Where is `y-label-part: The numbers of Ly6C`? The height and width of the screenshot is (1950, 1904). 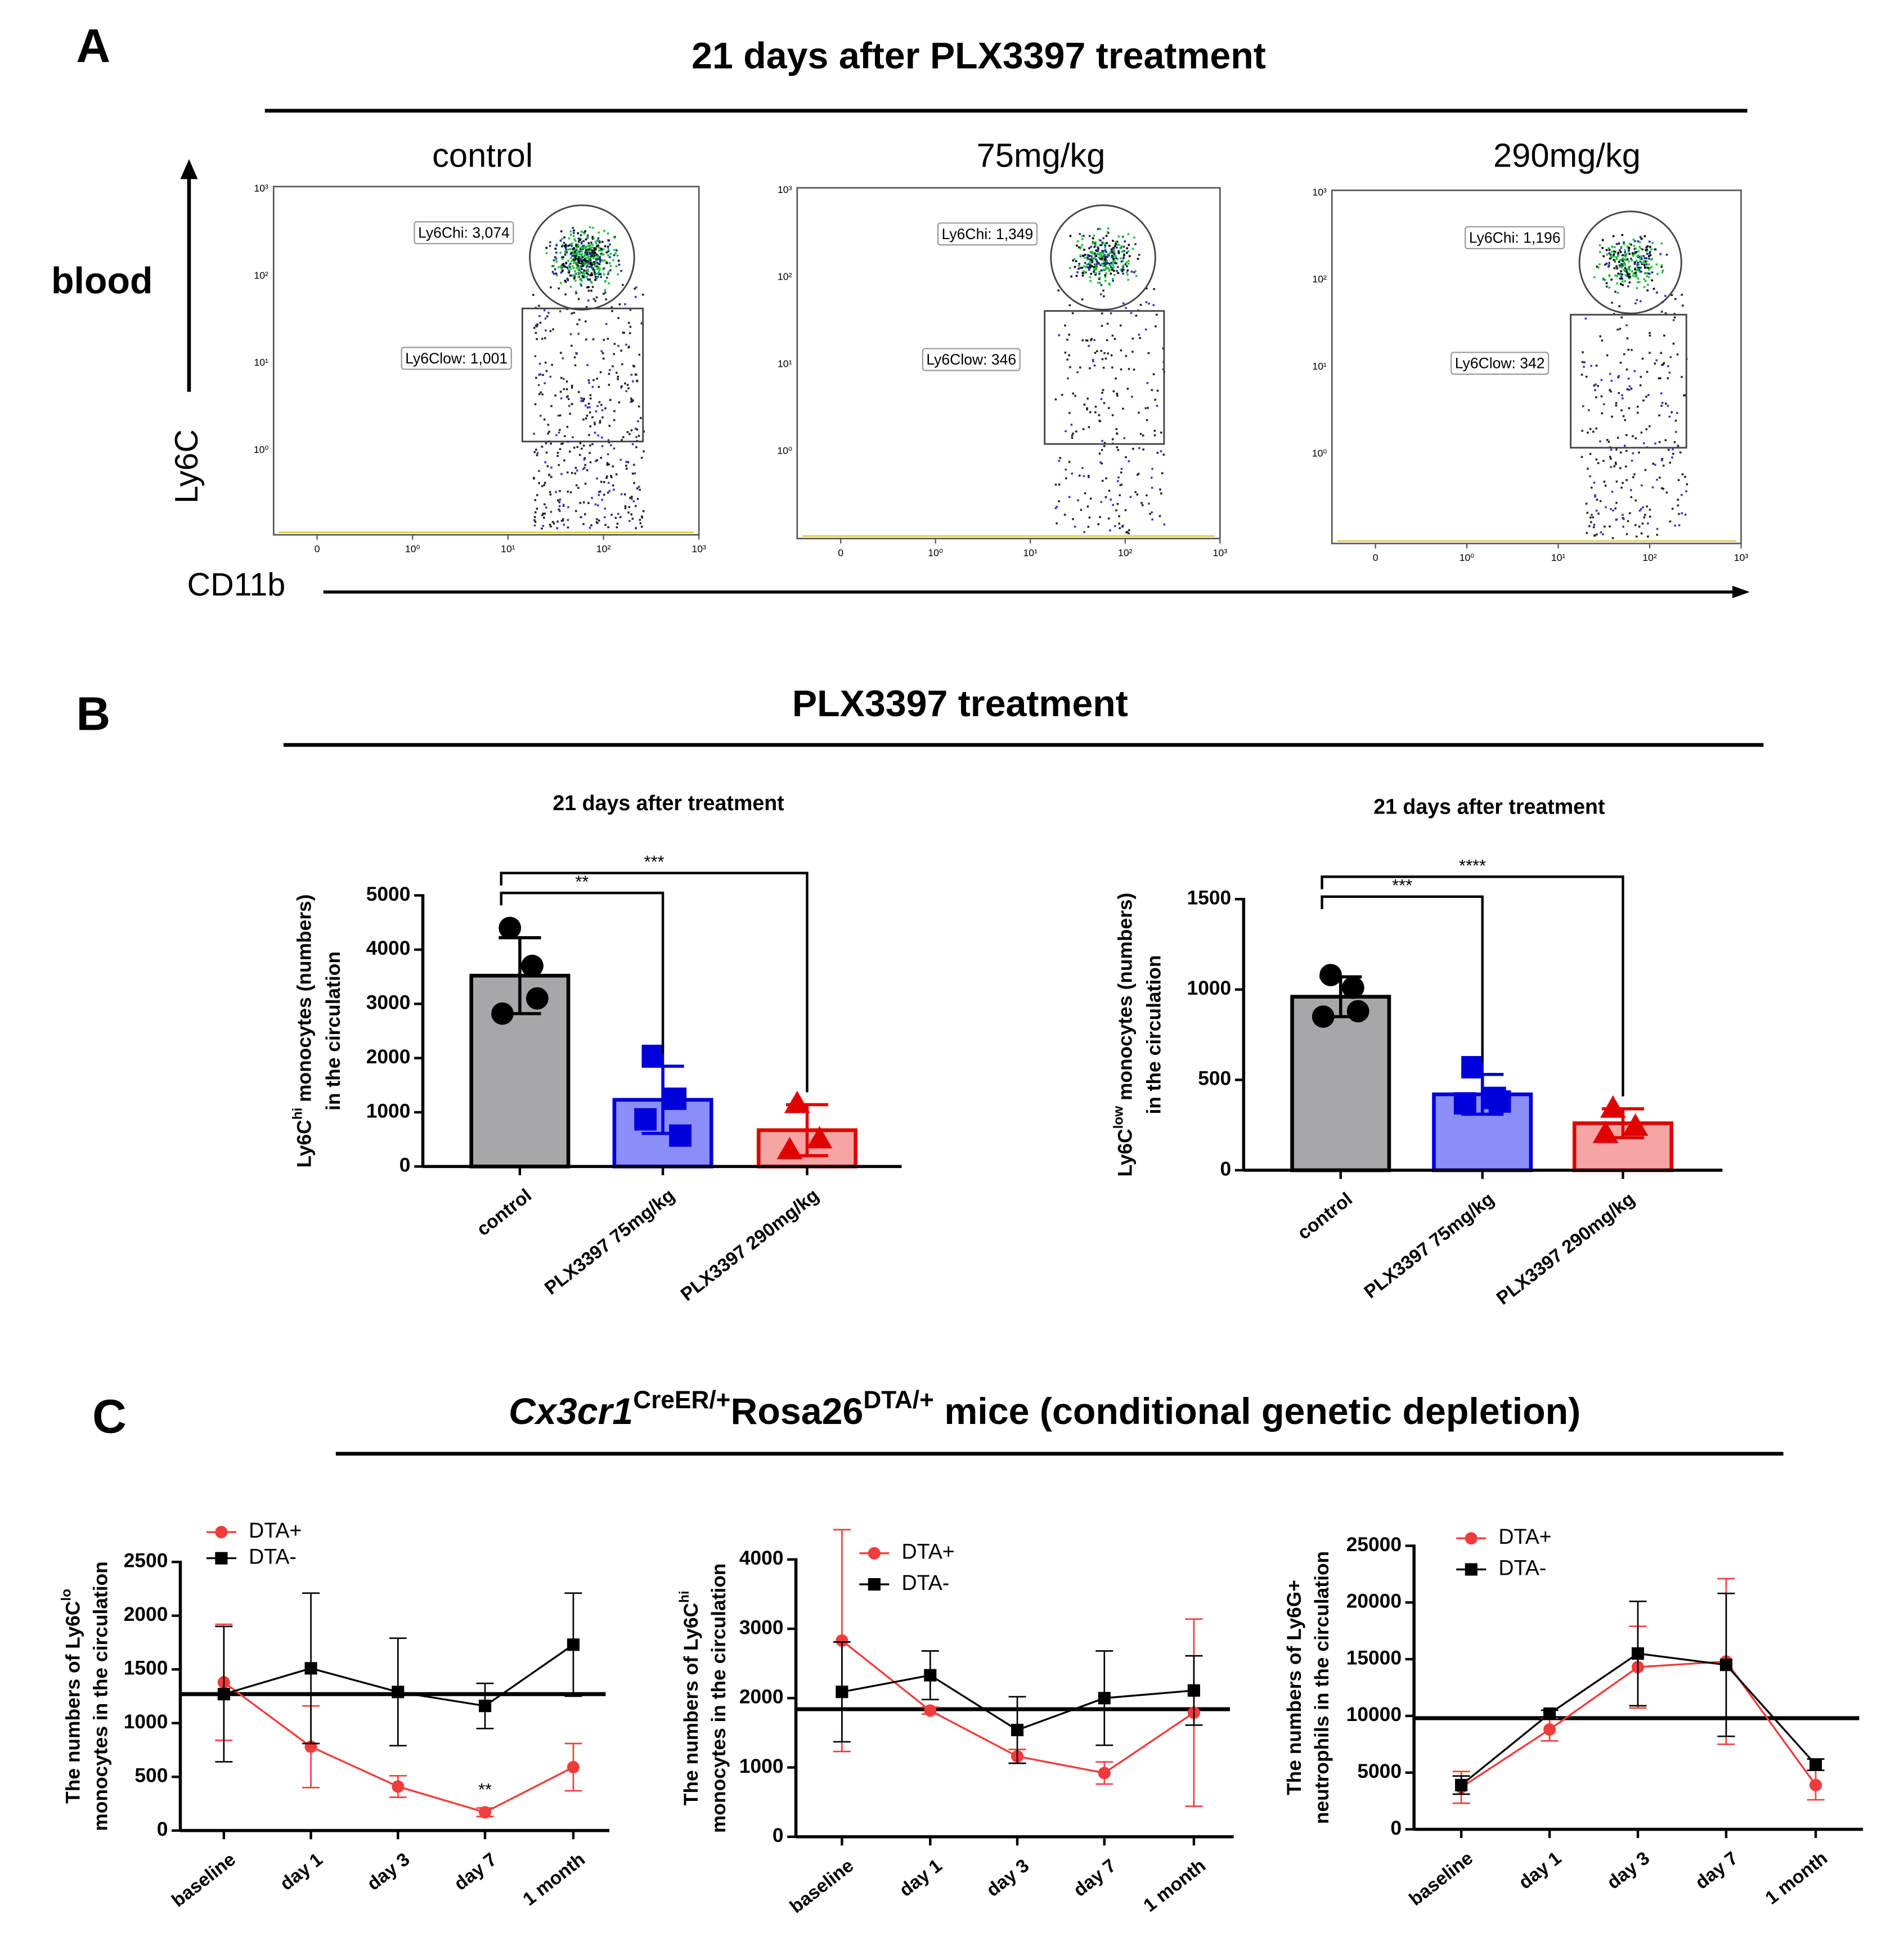 y-label-part: The numbers of Ly6C is located at coordinates (73, 1702).